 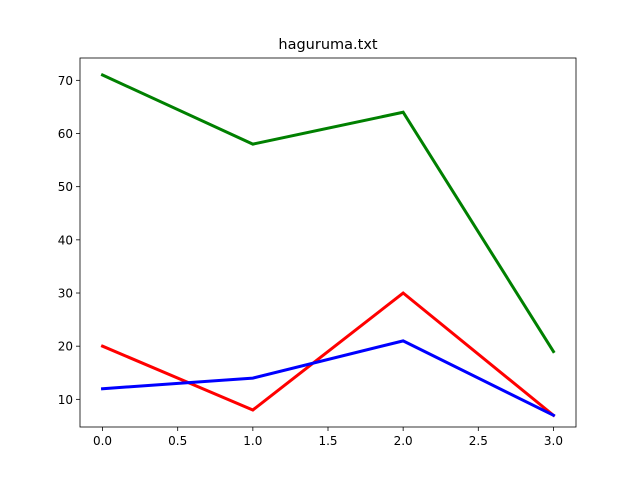 I want to click on series-line-blue, so click(x=328, y=378).